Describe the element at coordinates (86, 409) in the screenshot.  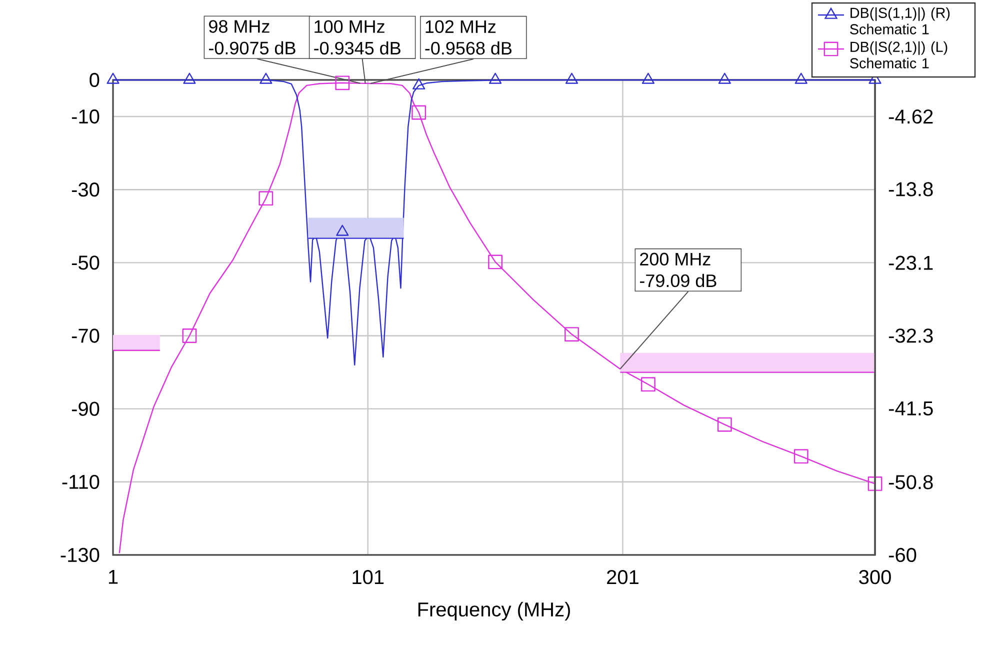
I see `y-tick-label: -90` at that location.